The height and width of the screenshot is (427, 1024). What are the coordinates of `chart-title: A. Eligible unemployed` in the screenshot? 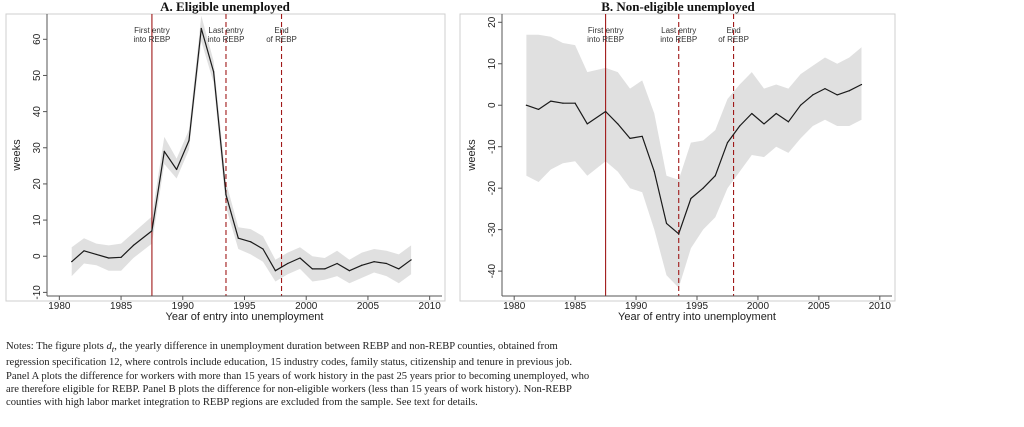 It's located at (225, 7).